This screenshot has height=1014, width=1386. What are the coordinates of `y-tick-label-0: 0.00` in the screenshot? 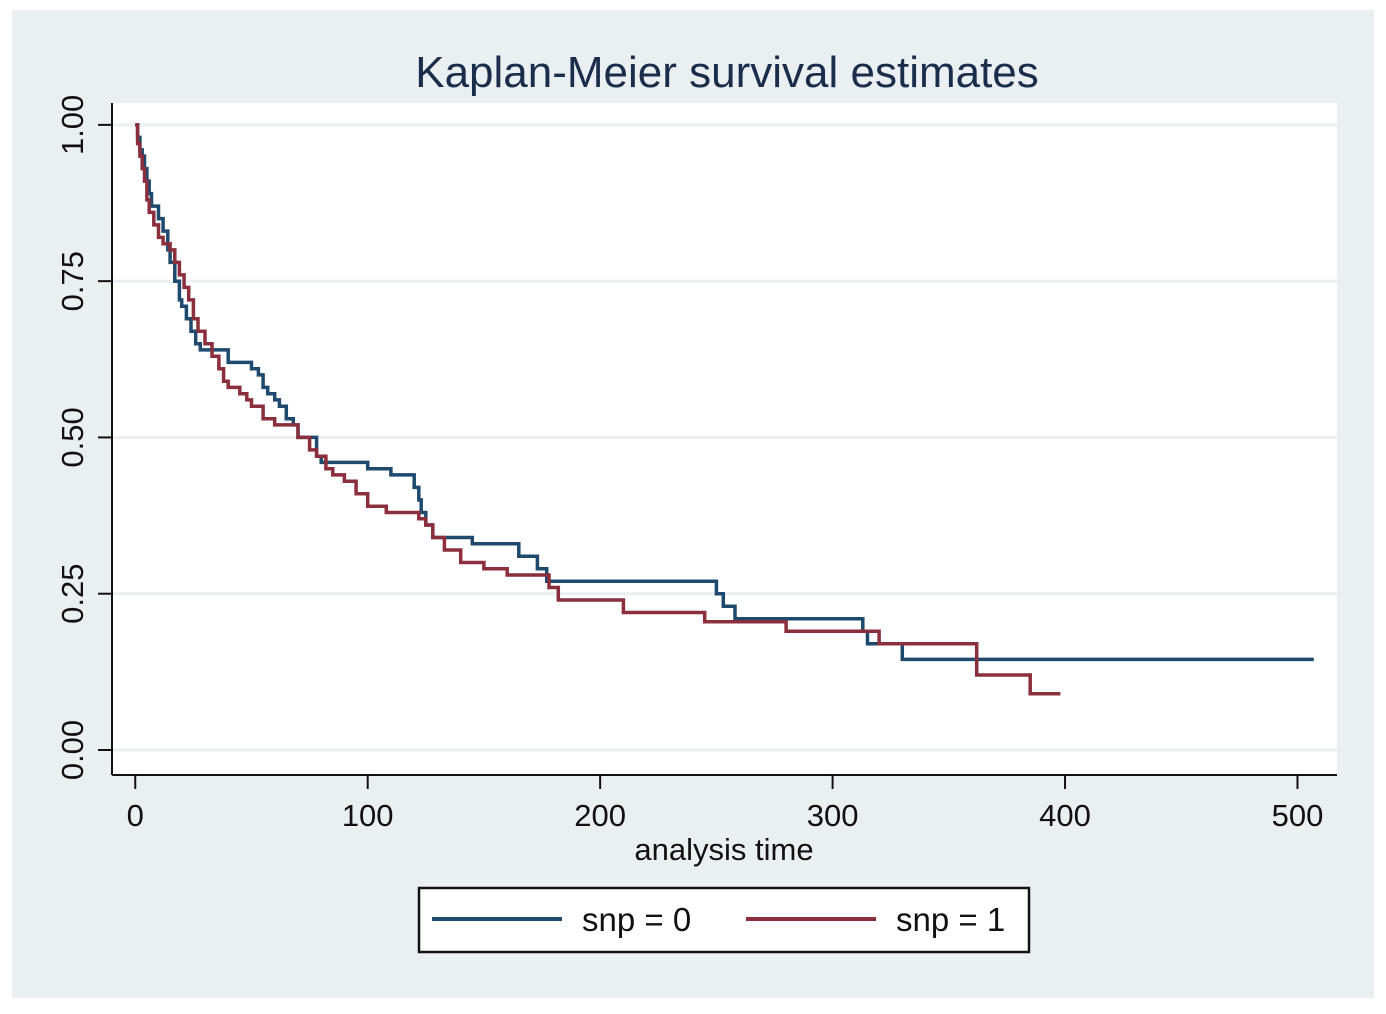 It's located at (72, 750).